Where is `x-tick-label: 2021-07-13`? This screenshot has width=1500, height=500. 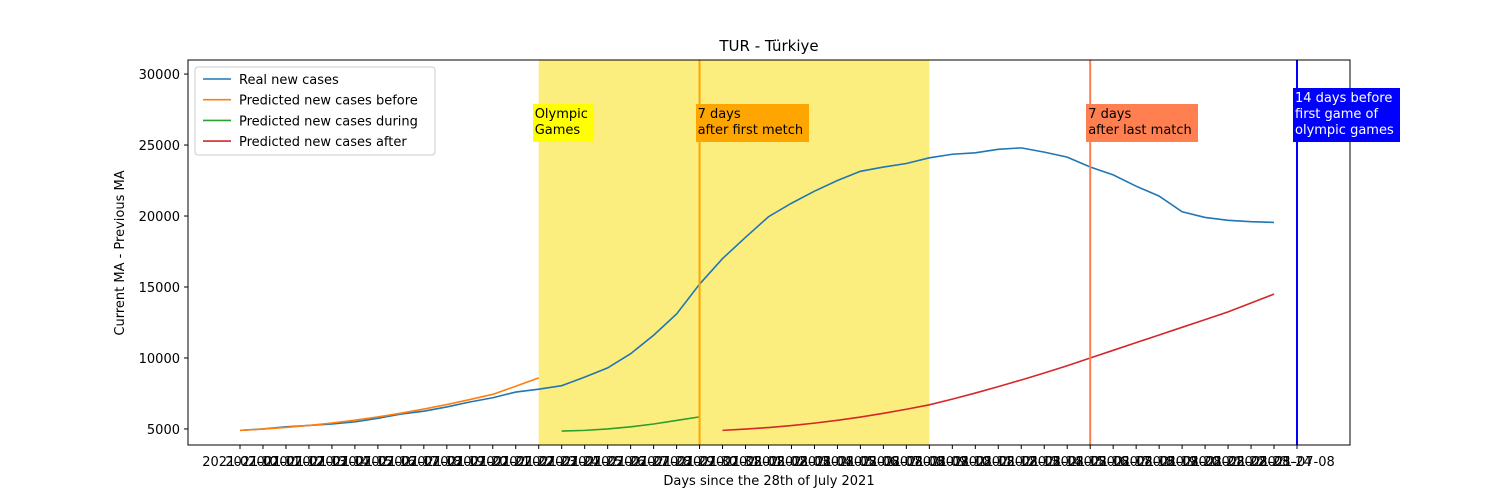
x-tick-label: 2021-07-13 is located at coordinates (309, 462).